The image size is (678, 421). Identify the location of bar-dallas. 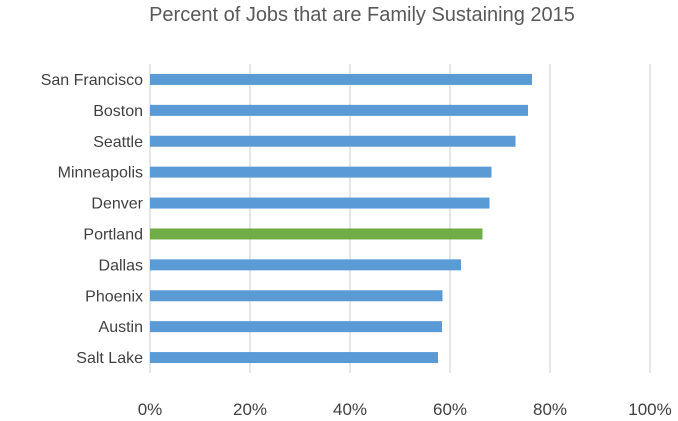
(305, 265).